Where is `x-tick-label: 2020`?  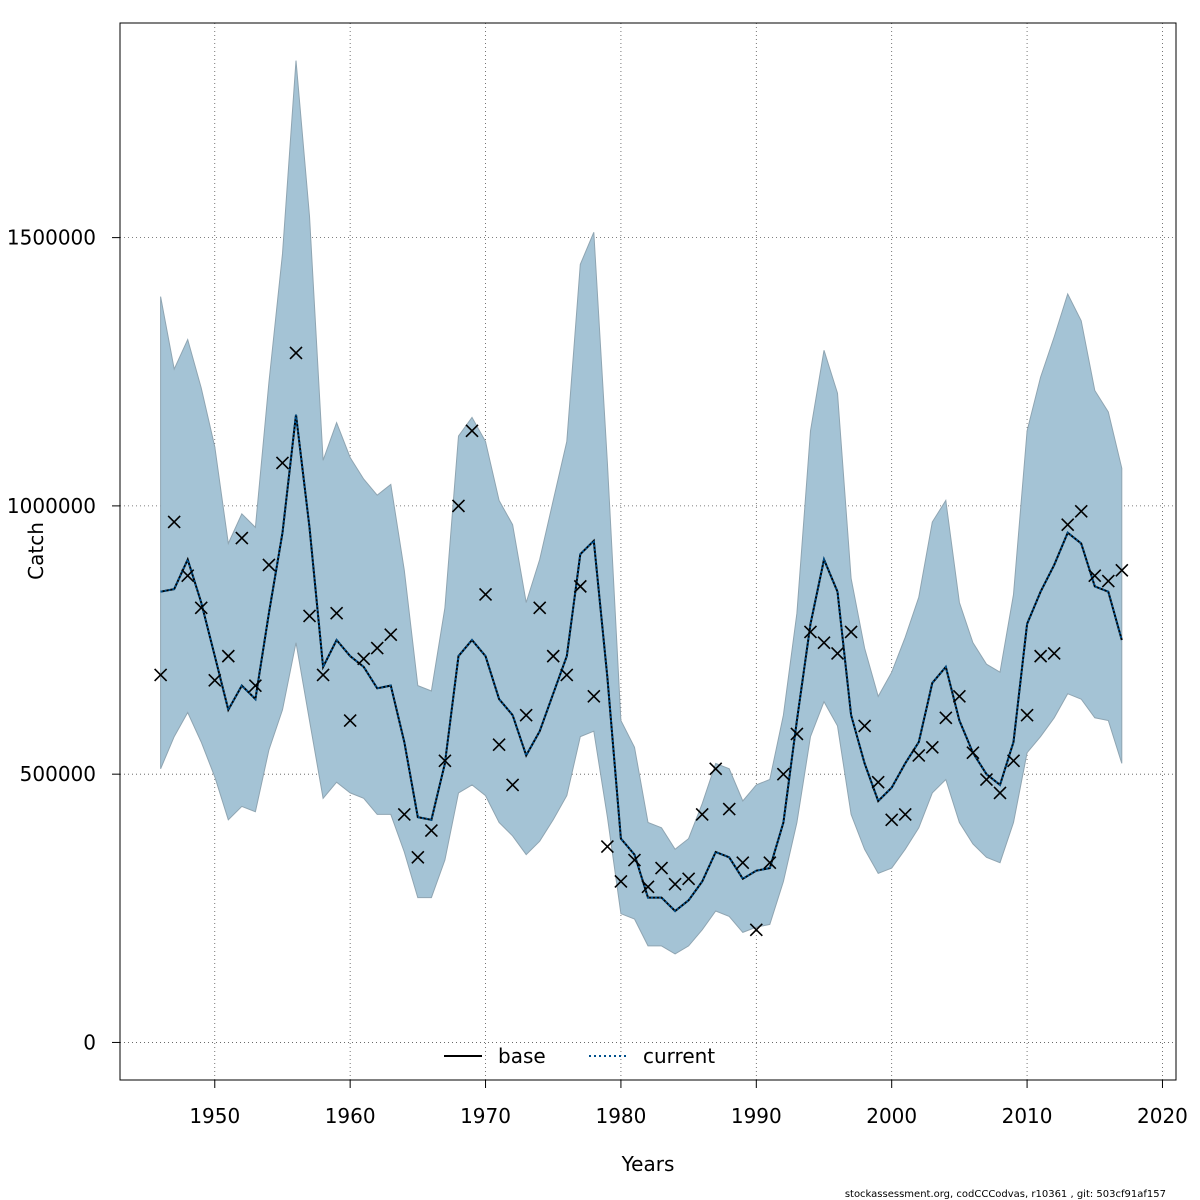 x-tick-label: 2020 is located at coordinates (1162, 1116).